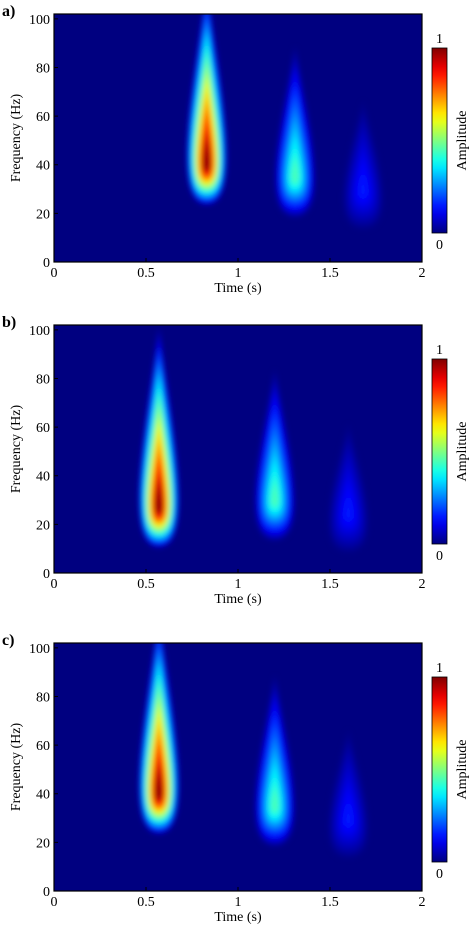 The height and width of the screenshot is (929, 474). I want to click on panel-label: b), so click(9, 322).